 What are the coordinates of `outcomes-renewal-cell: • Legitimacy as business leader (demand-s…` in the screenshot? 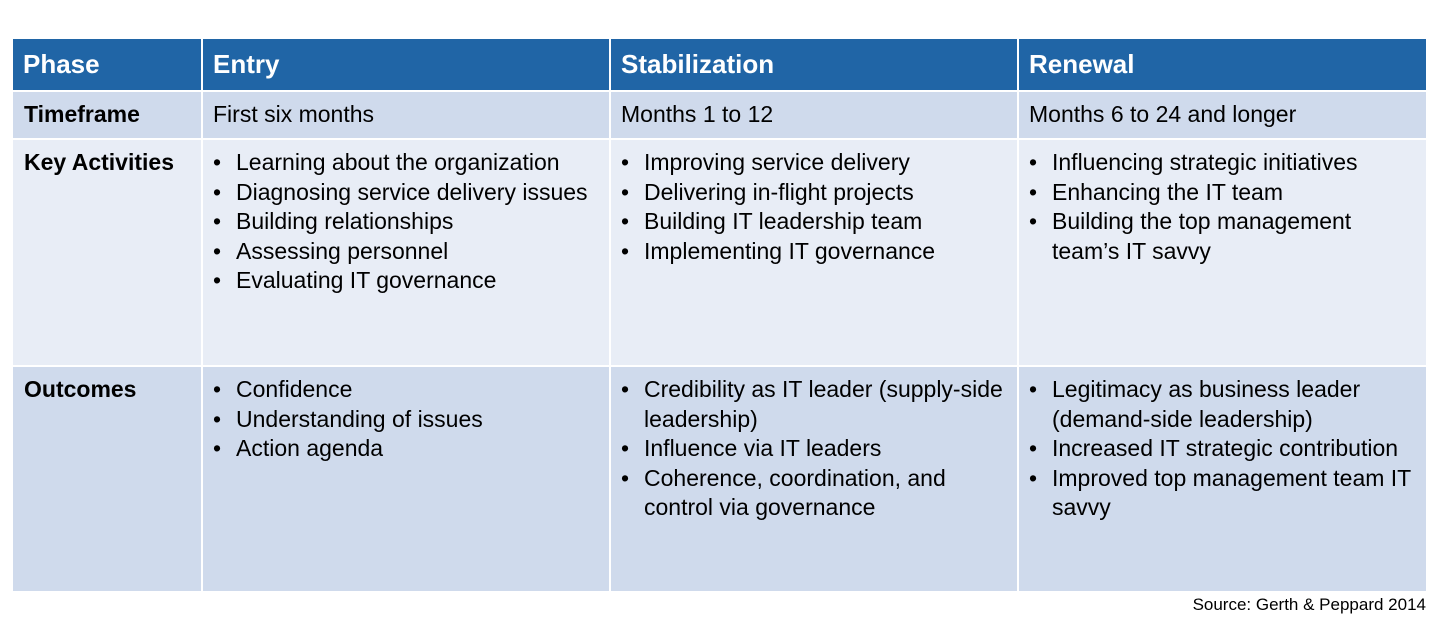 It's located at (1222, 479).